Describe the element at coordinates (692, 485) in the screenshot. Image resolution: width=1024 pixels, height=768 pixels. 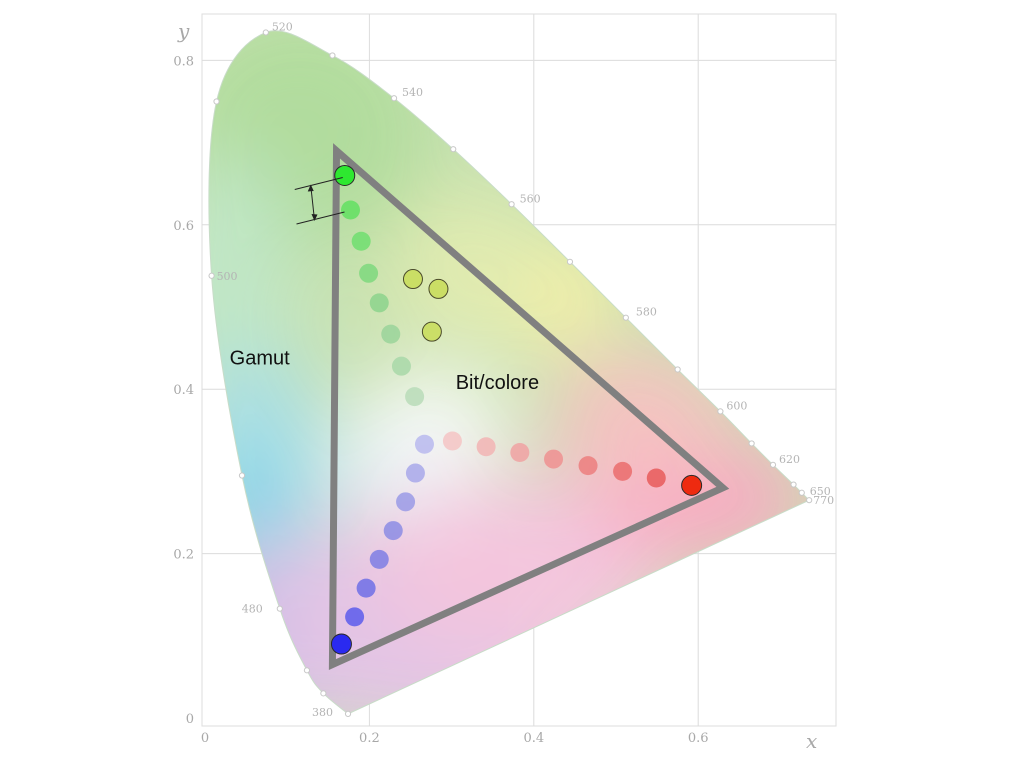
I see `primary-dot-red` at that location.